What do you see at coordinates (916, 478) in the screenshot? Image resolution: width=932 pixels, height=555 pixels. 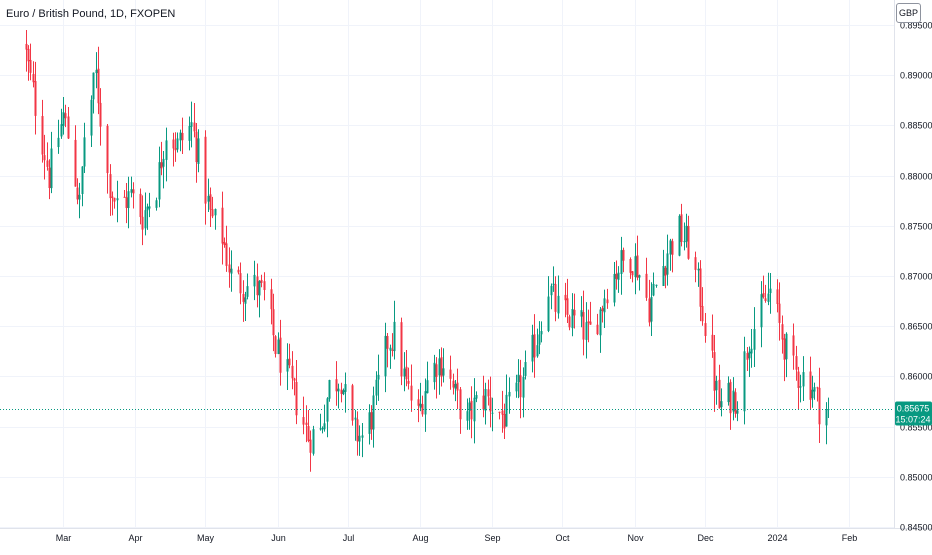 I see `price-tick-label: 0.85000` at bounding box center [916, 478].